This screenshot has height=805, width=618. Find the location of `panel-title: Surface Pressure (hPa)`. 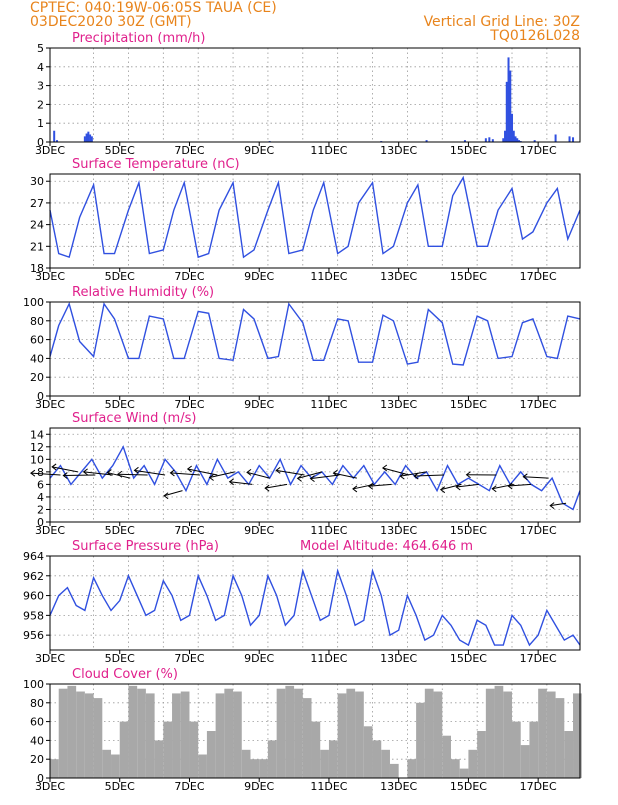

panel-title: Surface Pressure (hPa) is located at coordinates (145, 546).